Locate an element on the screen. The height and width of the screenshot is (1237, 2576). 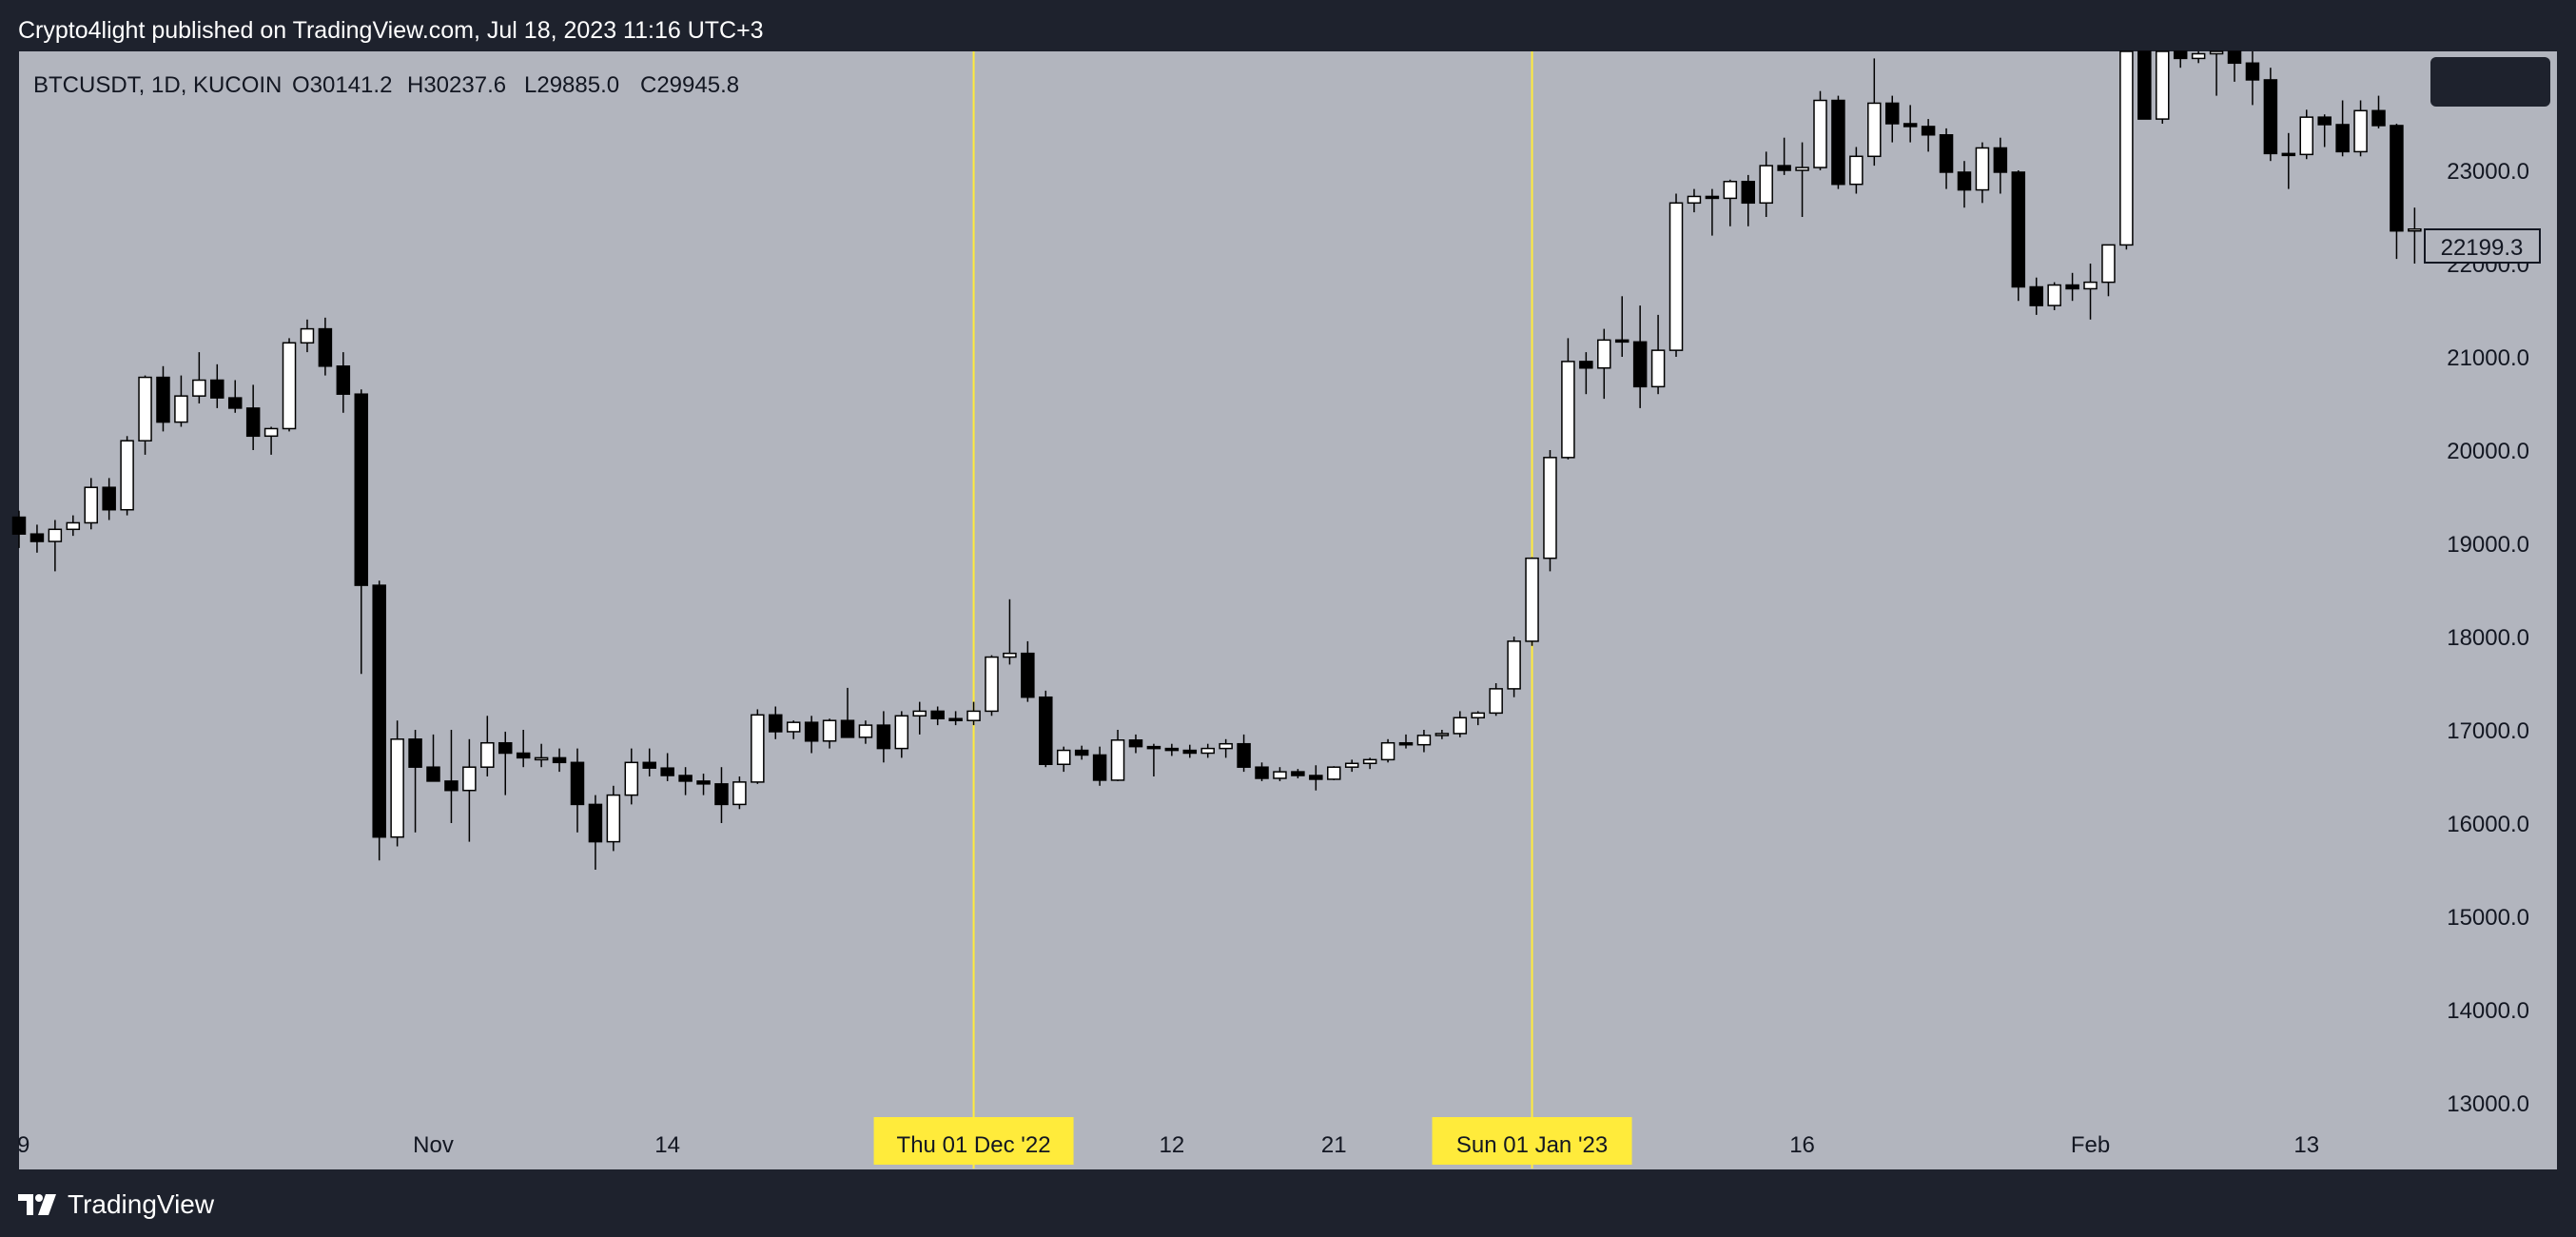
legend-close: C29945.8 is located at coordinates (690, 85).